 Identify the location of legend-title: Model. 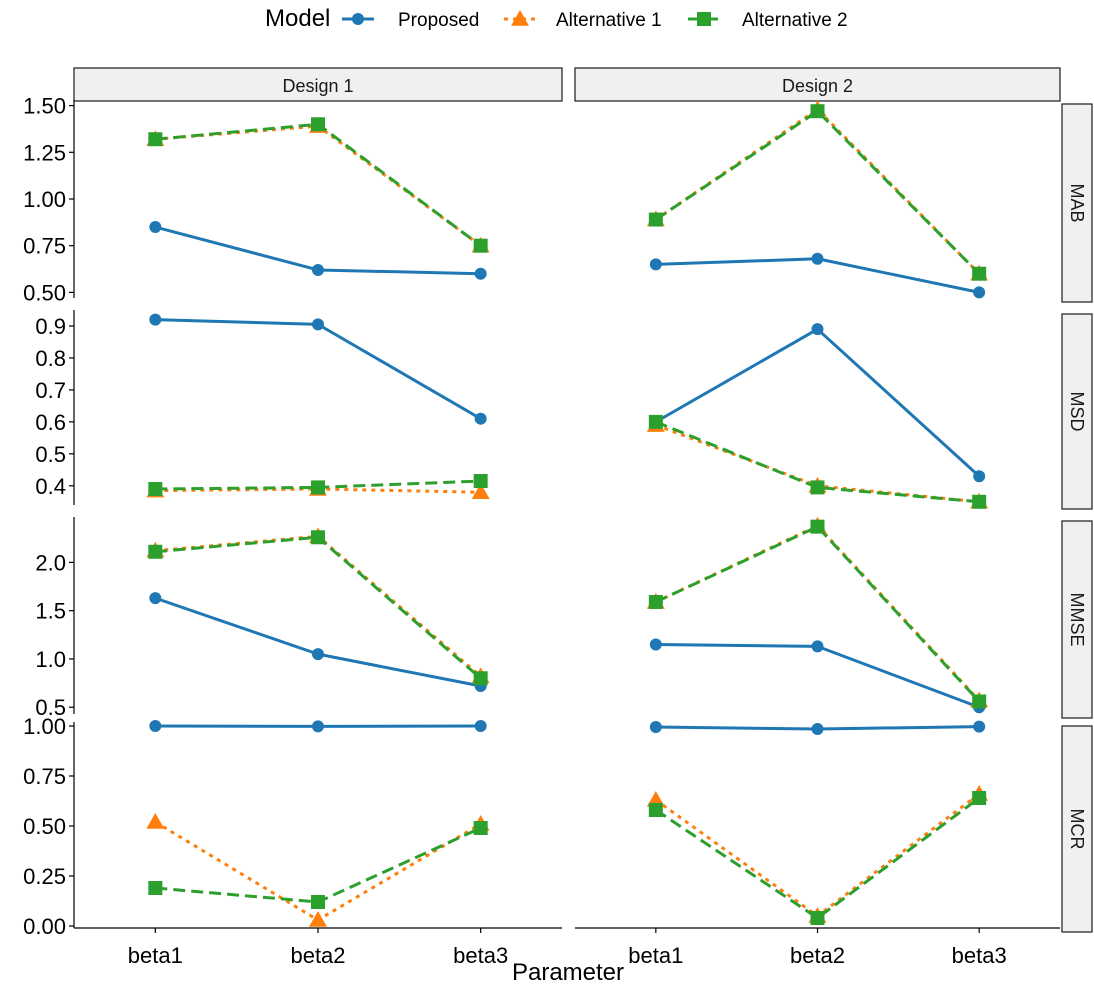
(297, 18).